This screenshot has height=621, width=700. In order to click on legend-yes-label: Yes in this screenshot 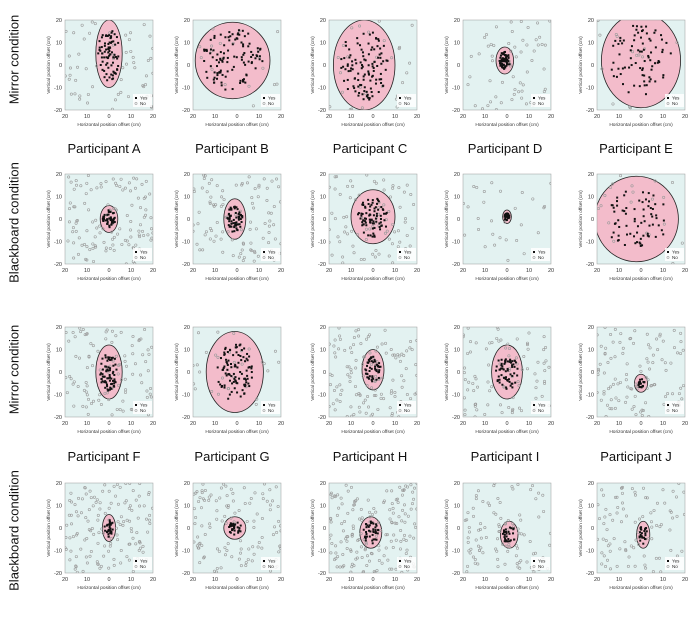, I will do `click(144, 252)`.